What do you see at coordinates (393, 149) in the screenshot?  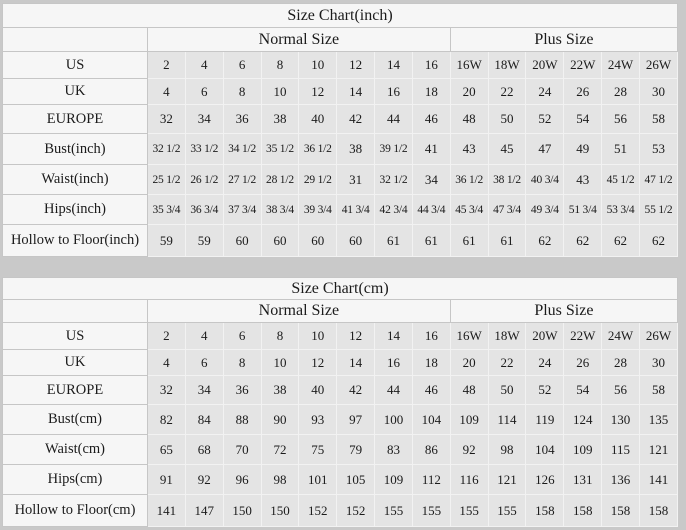 I see `size-cell: 39 1/2` at bounding box center [393, 149].